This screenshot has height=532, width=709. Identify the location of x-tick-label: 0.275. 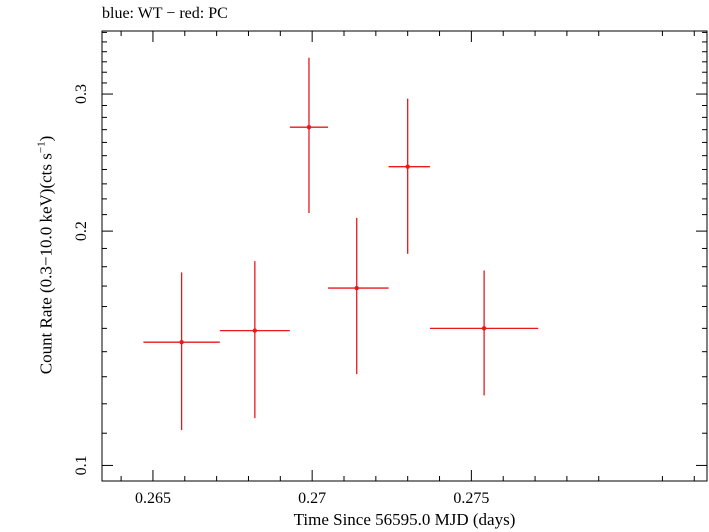
(471, 498).